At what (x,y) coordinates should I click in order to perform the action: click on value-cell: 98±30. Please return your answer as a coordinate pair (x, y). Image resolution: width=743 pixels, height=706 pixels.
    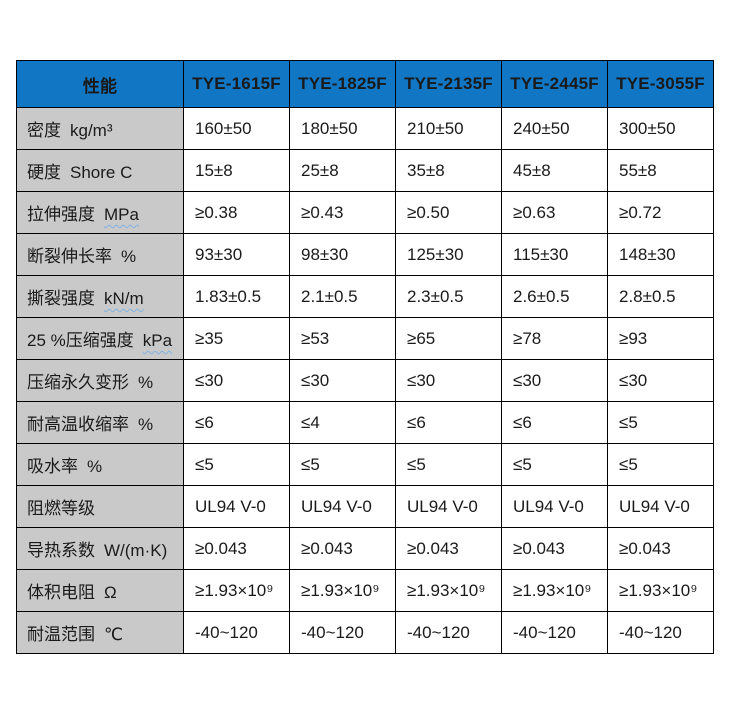
    Looking at the image, I should click on (342, 254).